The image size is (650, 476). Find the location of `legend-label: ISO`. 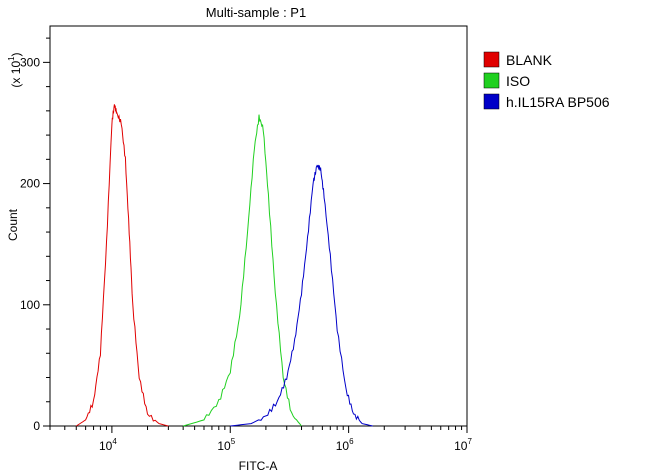

legend-label: ISO is located at coordinates (518, 81).